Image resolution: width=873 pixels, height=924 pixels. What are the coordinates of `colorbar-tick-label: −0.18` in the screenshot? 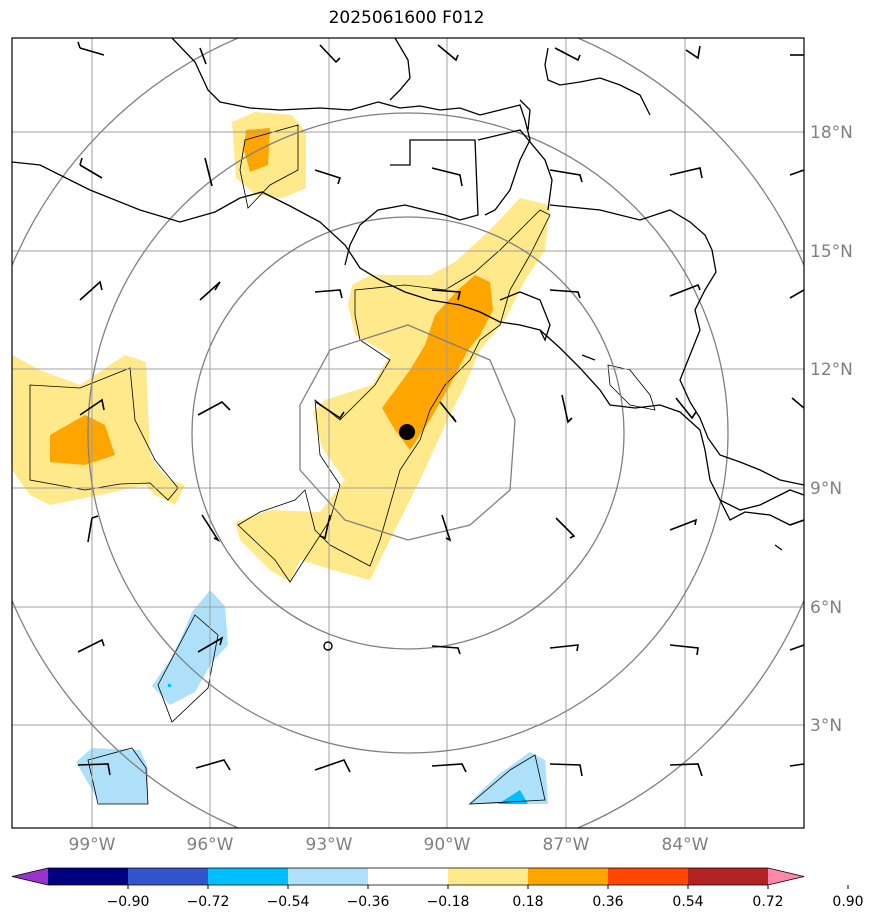 It's located at (448, 902).